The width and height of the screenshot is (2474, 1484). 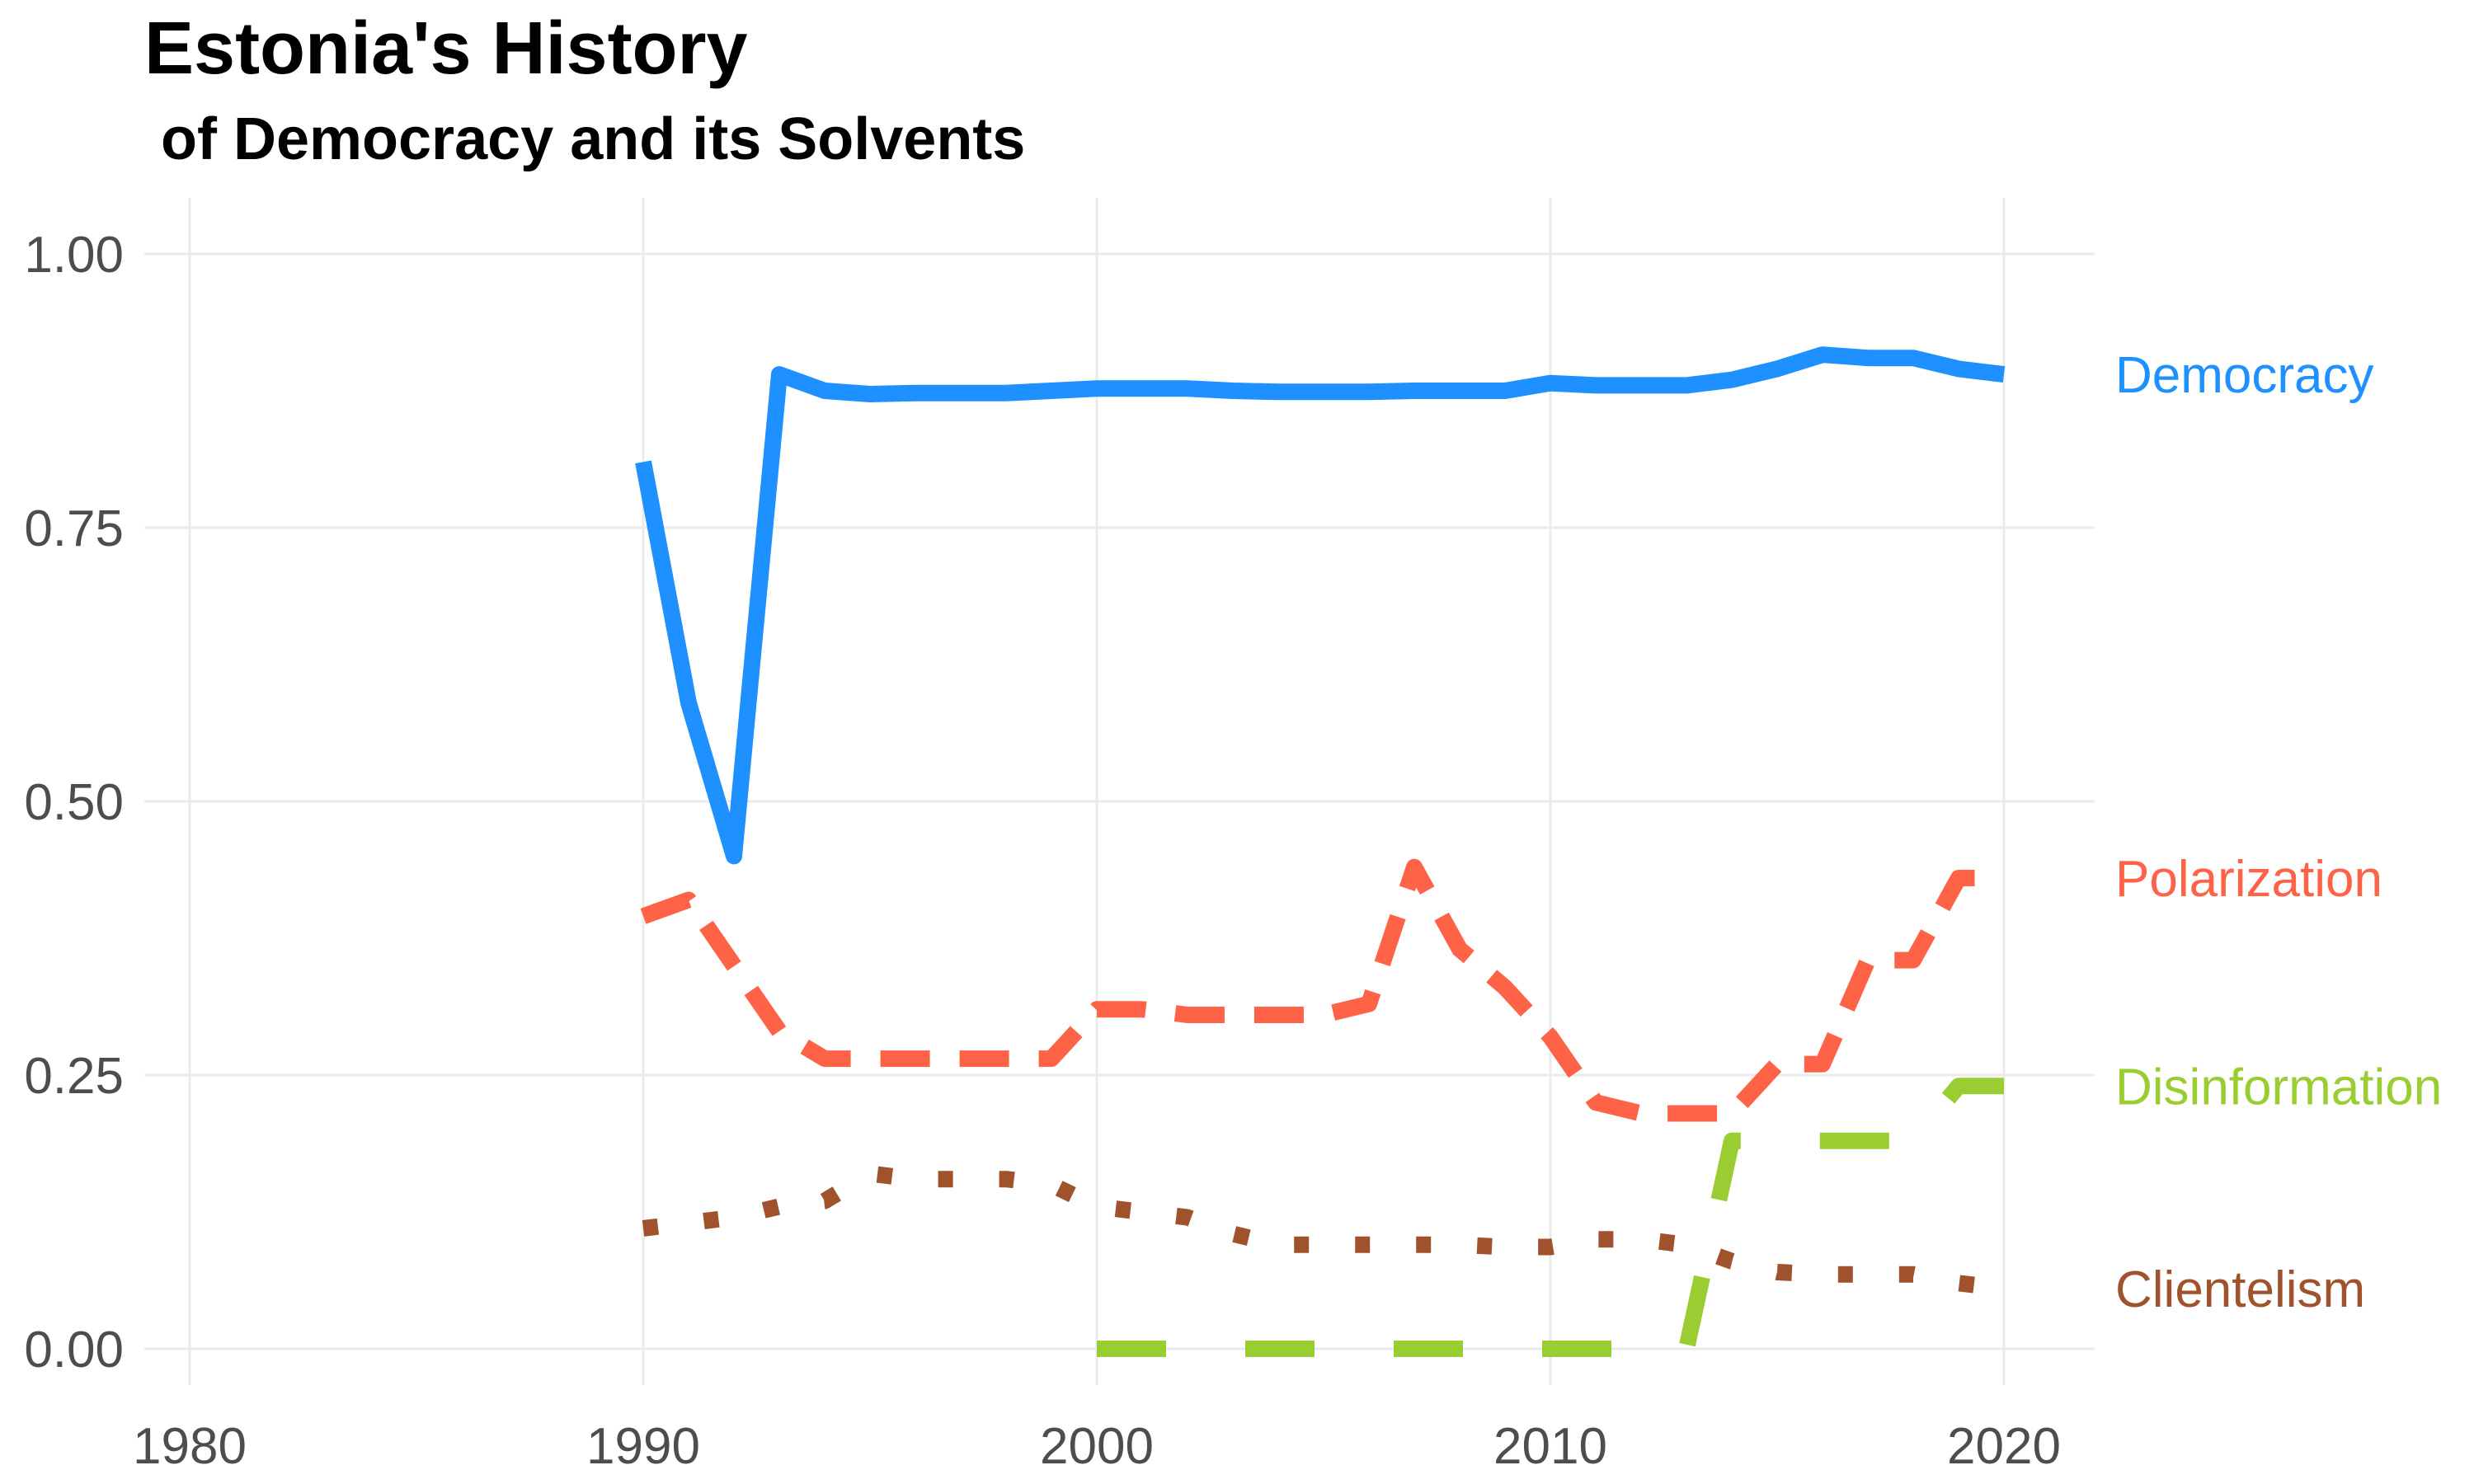 I want to click on y-tick-label: 0.00, so click(x=74, y=1350).